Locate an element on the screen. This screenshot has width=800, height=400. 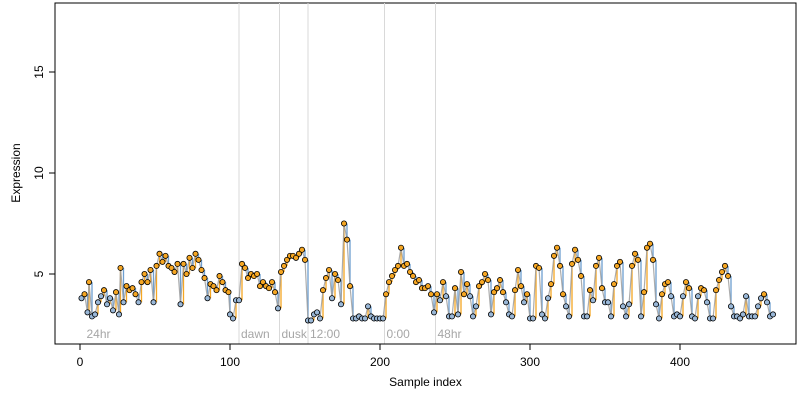
y-axis: 5 10 15 is located at coordinates (44, 171).